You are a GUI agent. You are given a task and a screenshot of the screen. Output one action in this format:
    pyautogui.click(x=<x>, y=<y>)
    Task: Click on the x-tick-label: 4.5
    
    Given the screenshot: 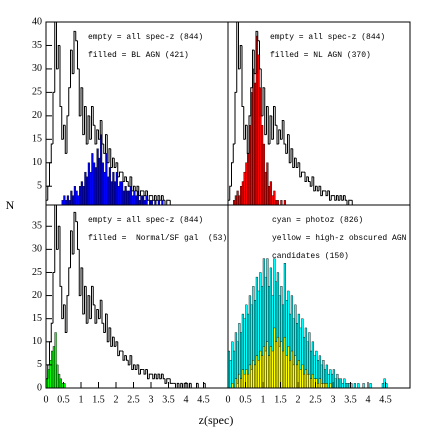 What is the action you would take?
    pyautogui.click(x=203, y=399)
    